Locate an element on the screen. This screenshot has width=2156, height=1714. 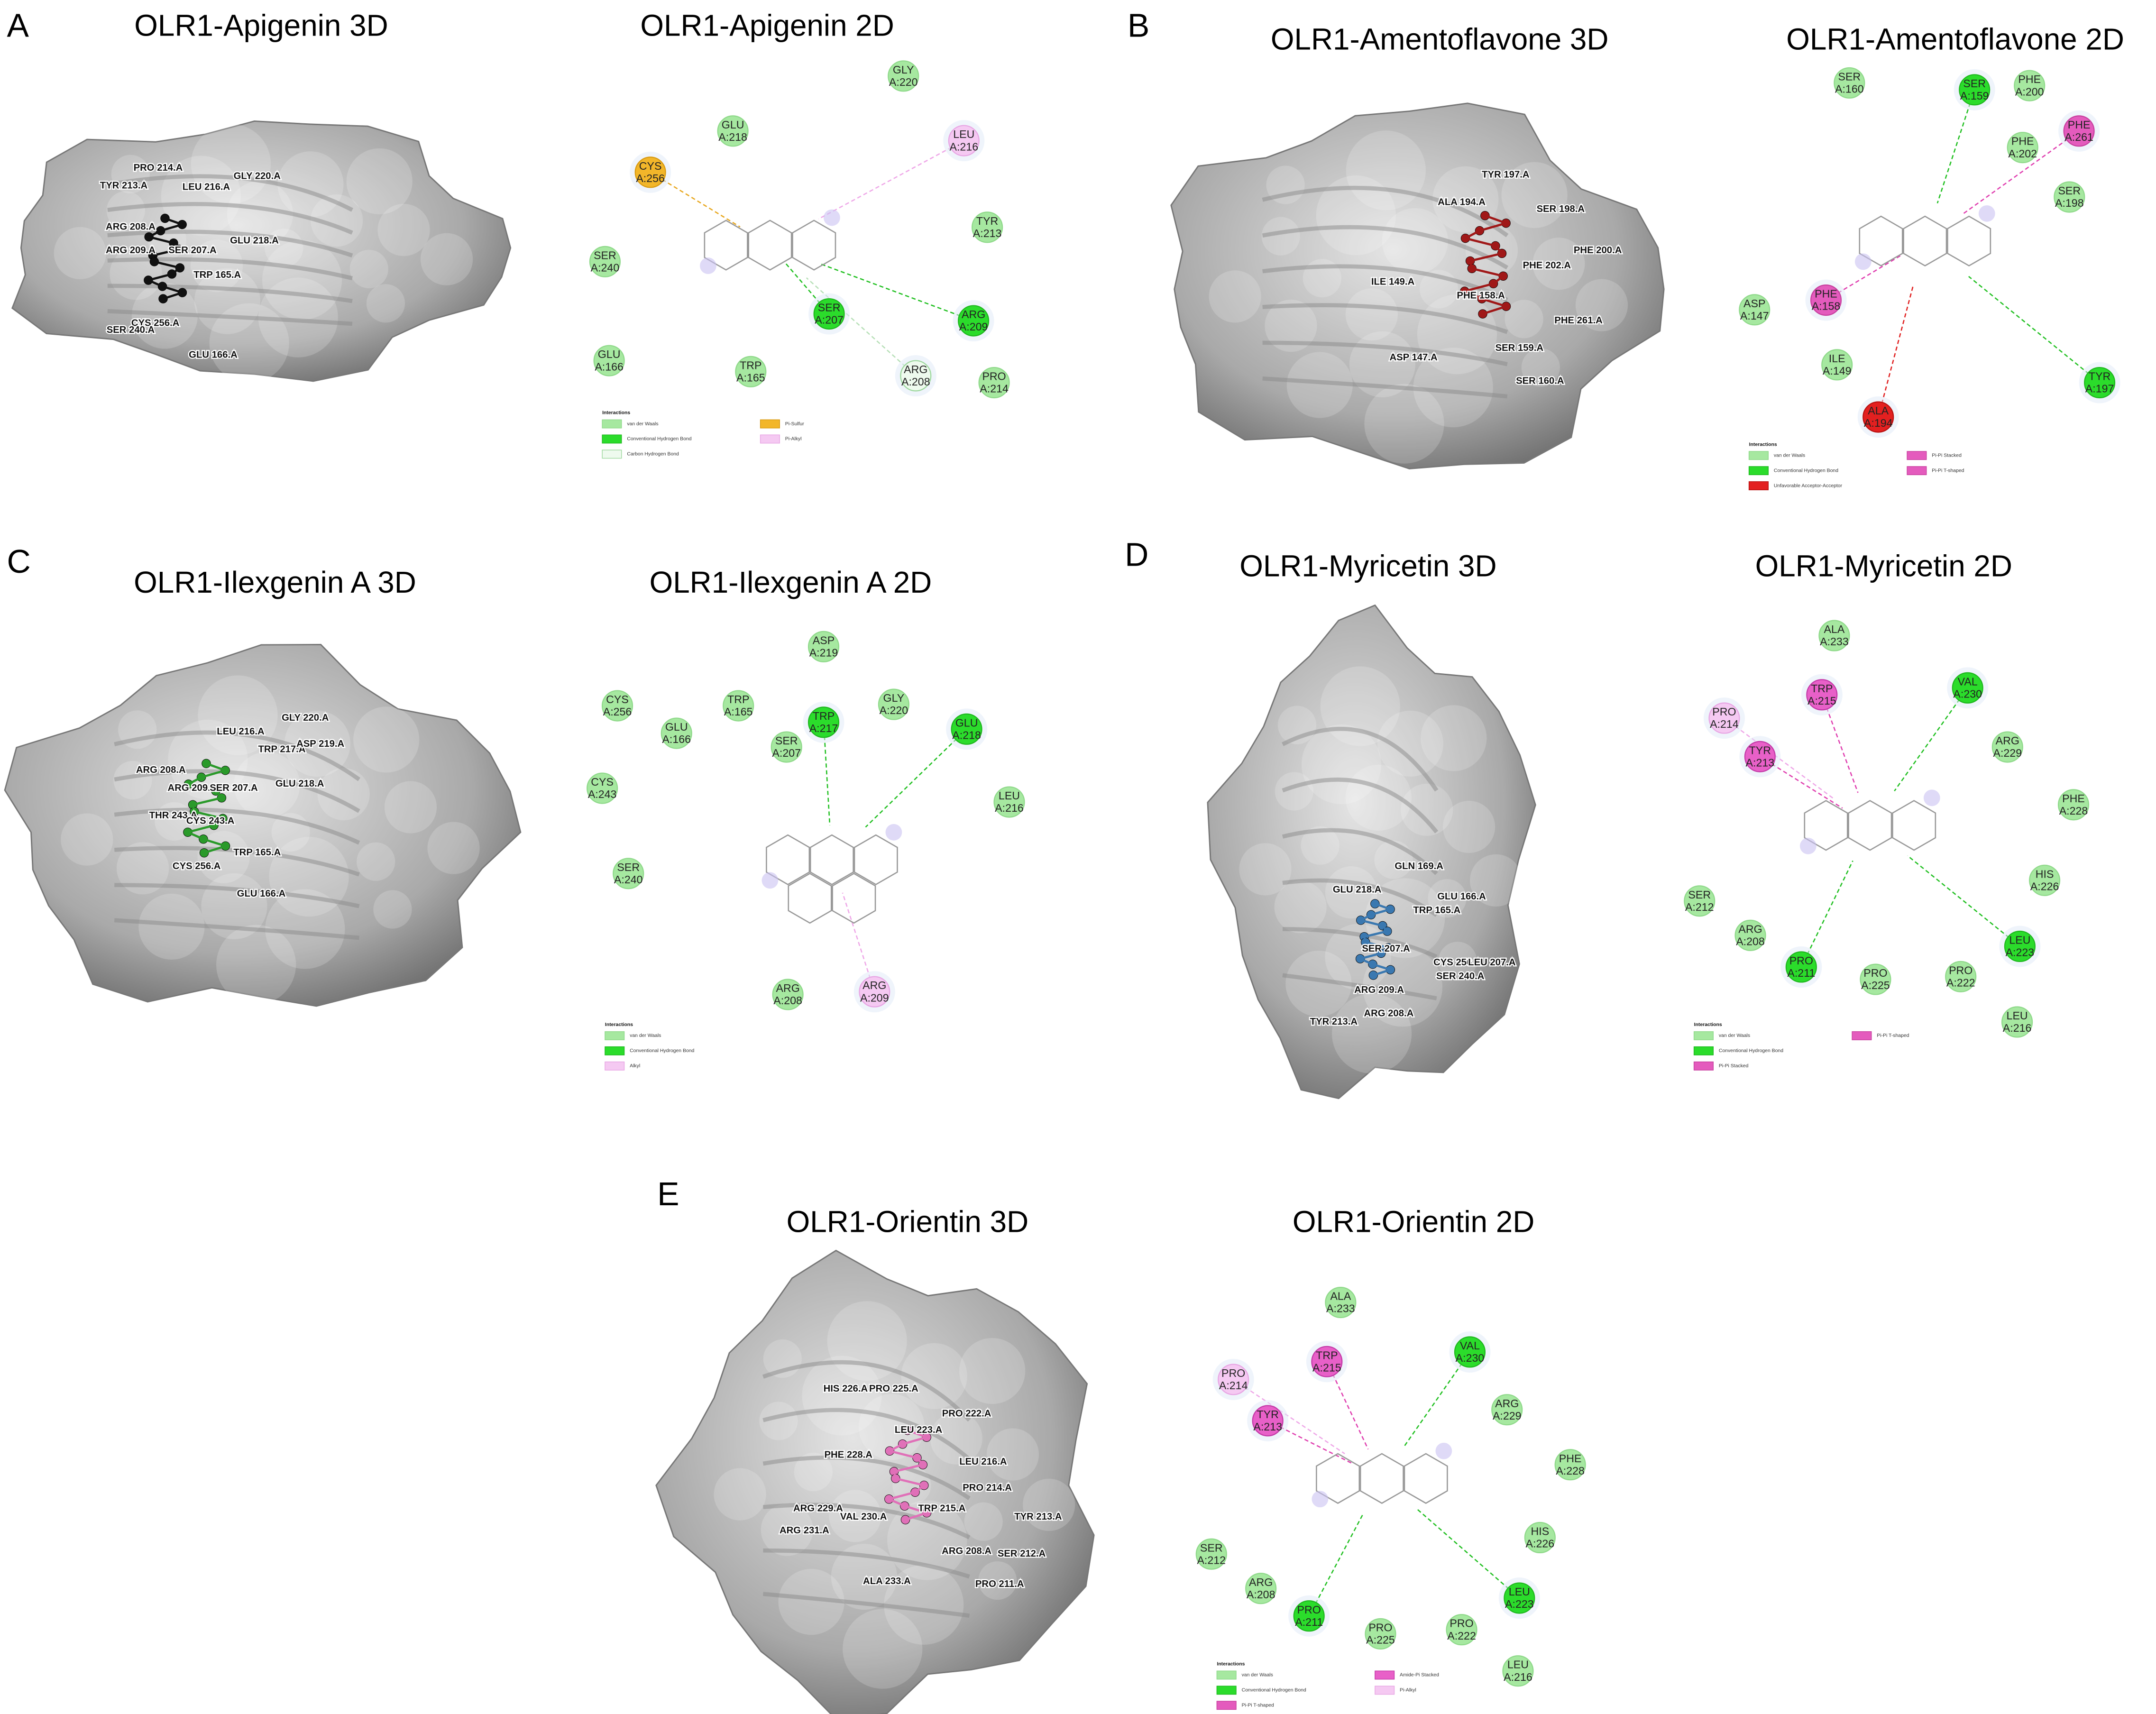
residue-chain: A:209 is located at coordinates (875, 997).